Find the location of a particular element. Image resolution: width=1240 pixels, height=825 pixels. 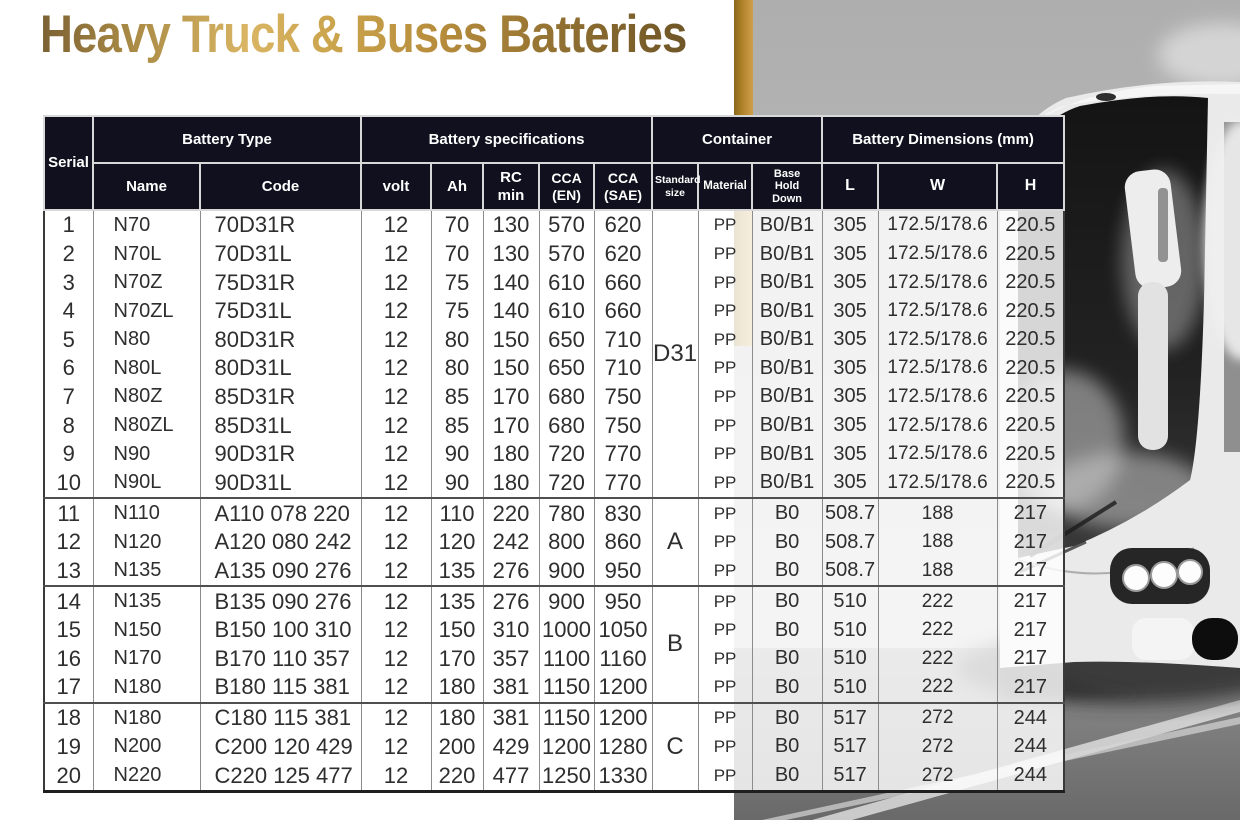

cell-serial: 15 is located at coordinates (68, 630).